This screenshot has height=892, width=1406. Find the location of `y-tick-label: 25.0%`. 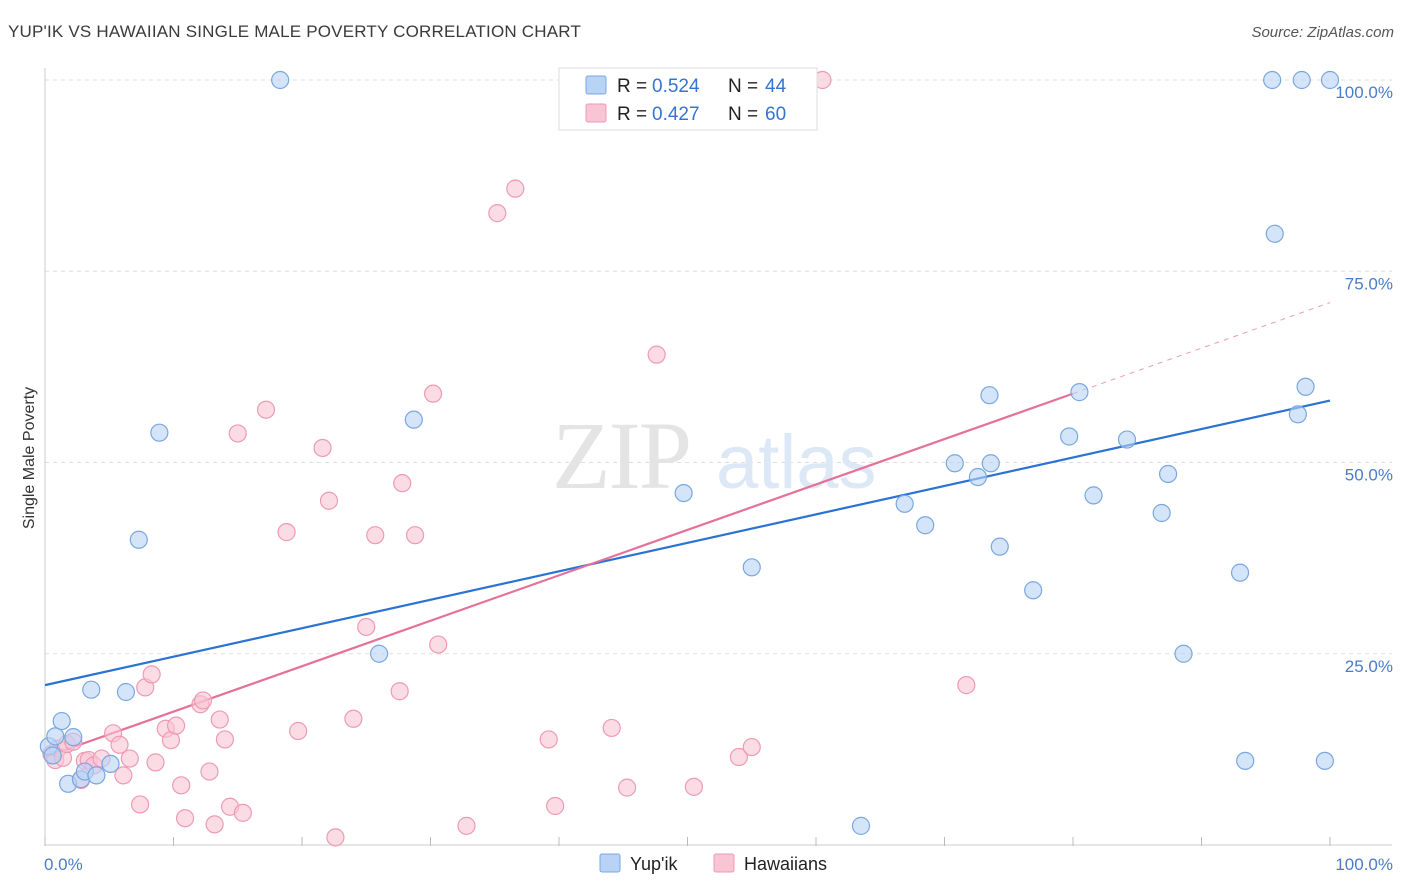

y-tick-label: 25.0% is located at coordinates (1369, 666).